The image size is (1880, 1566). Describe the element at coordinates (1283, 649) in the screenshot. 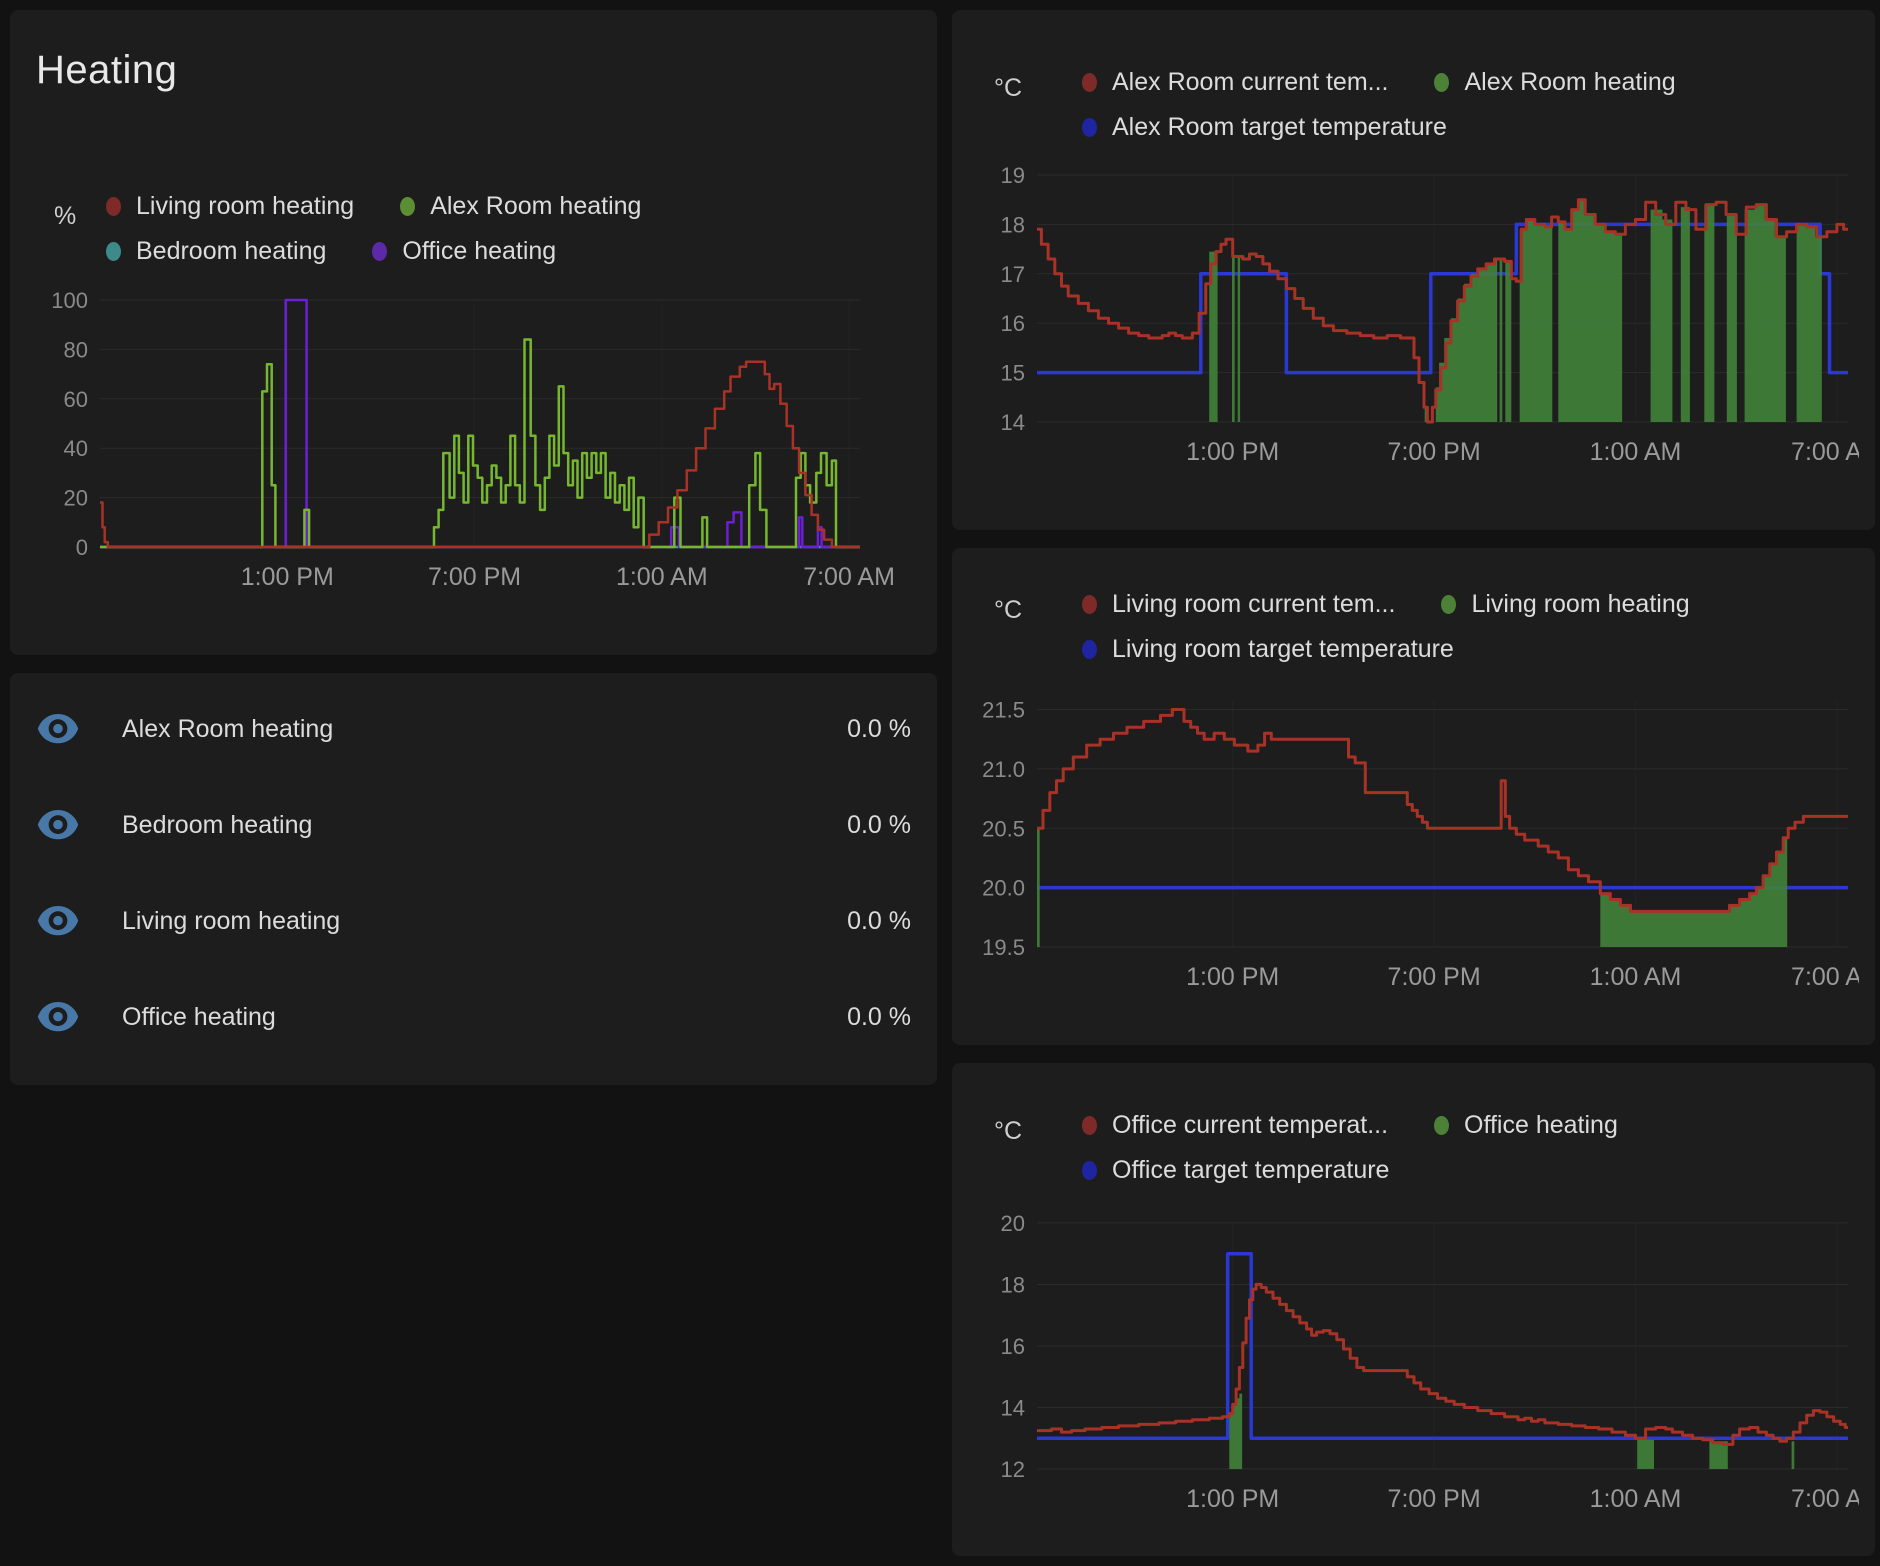

I see `legend-label: Living room target temperature` at that location.